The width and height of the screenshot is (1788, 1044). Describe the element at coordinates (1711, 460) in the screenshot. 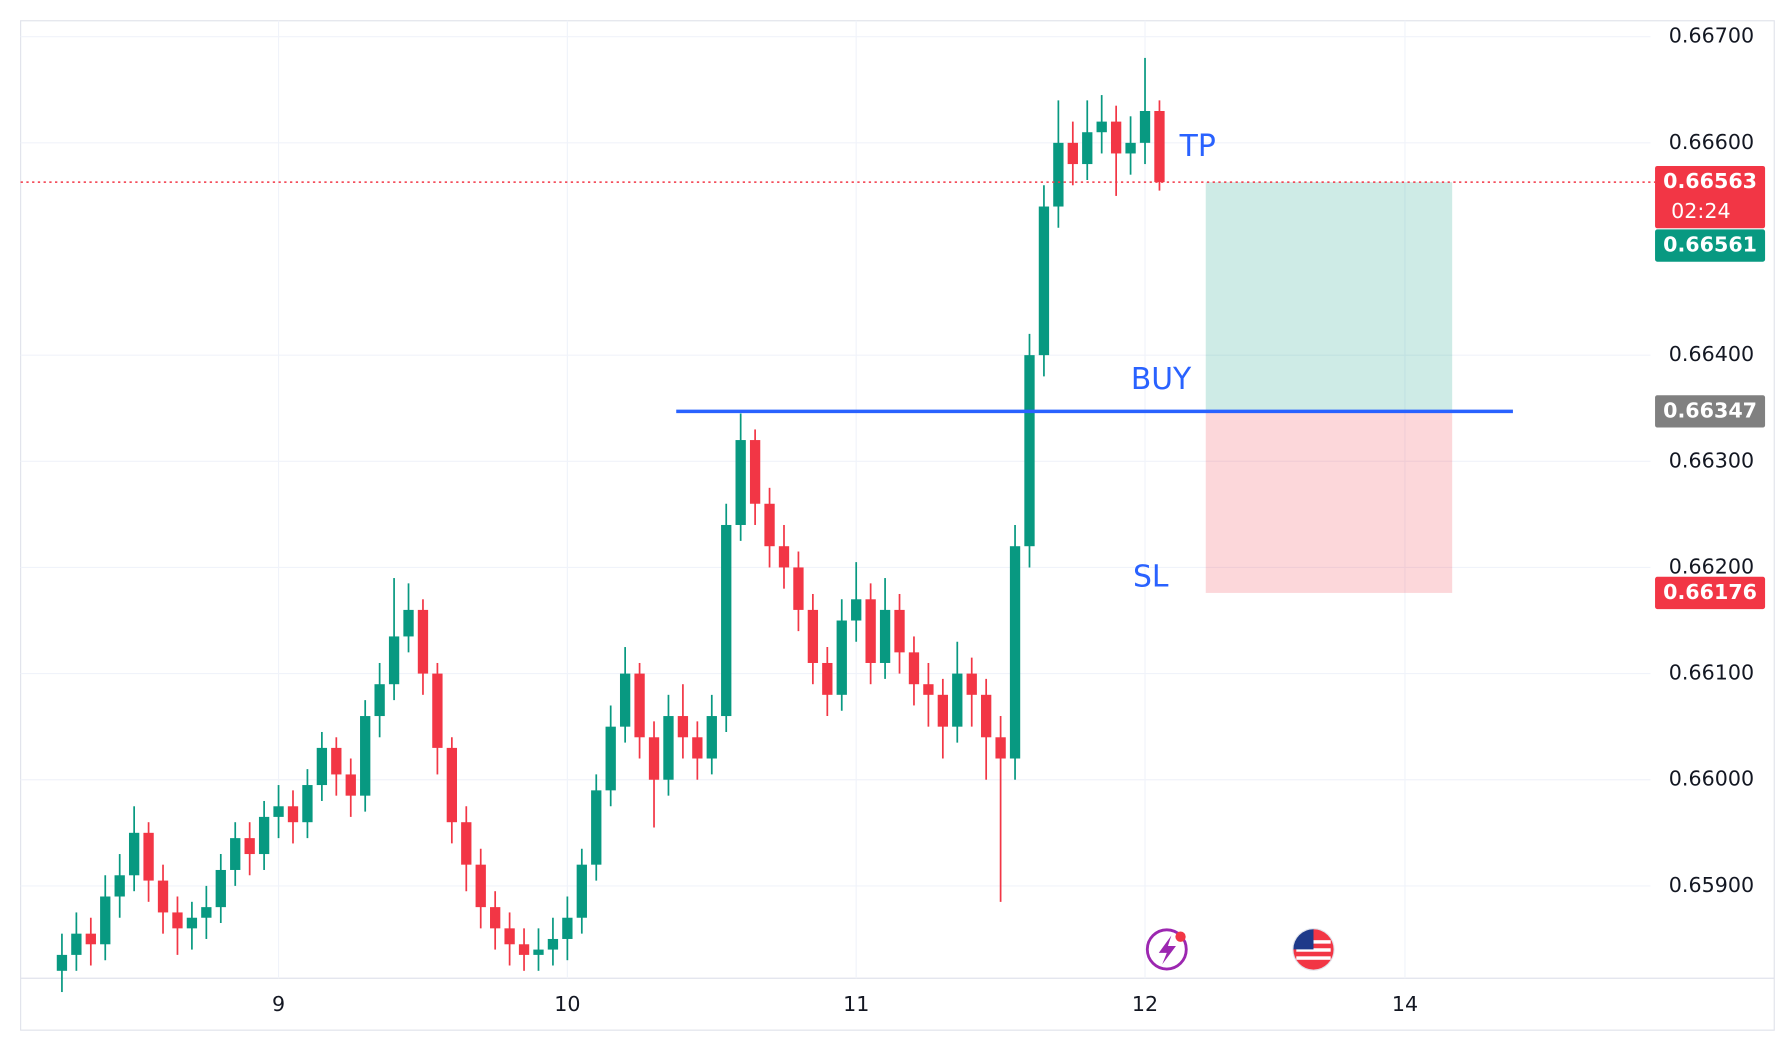

I see `y-tick-label: 0.66300` at that location.